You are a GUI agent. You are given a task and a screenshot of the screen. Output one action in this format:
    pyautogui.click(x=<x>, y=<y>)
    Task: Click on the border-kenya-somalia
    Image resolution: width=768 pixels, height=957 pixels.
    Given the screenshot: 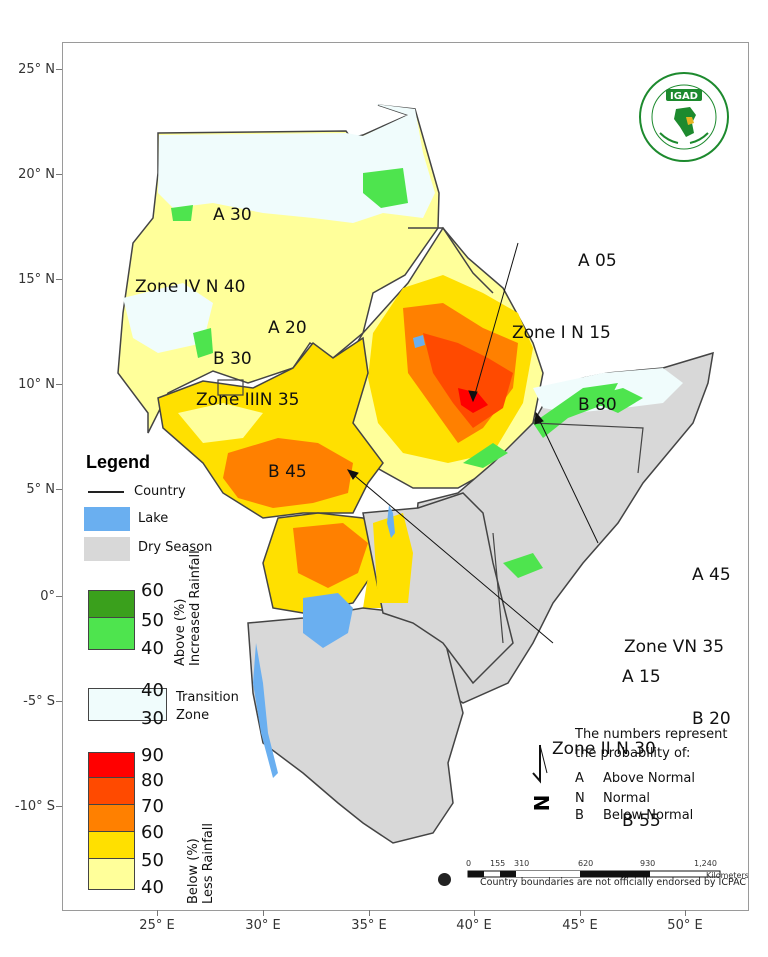 What is the action you would take?
    pyautogui.click(x=498, y=588)
    